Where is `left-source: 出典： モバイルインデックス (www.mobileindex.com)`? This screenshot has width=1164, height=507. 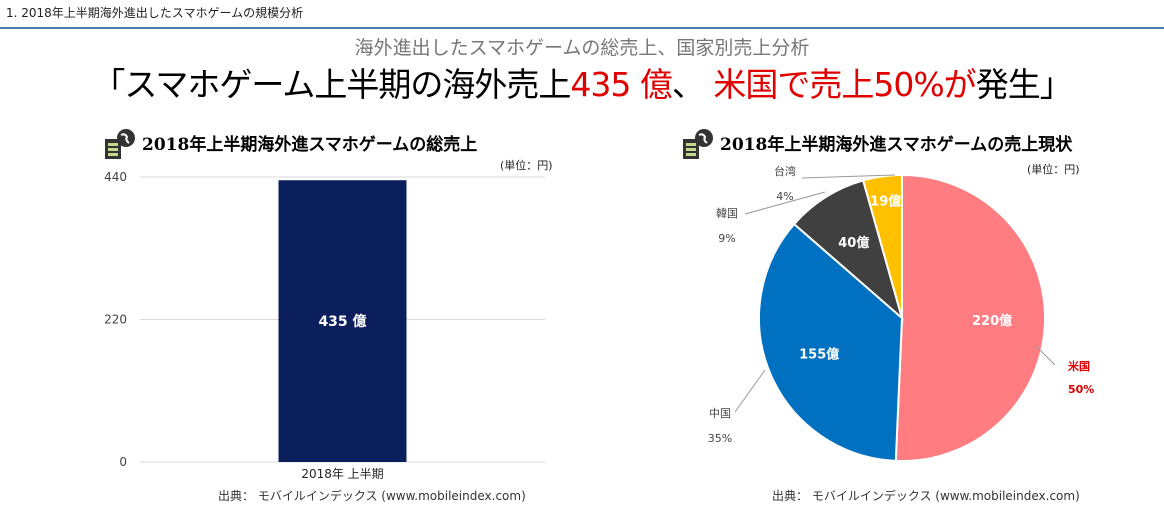 left-source: 出典： モバイルインデックス (www.mobileindex.com) is located at coordinates (372, 496).